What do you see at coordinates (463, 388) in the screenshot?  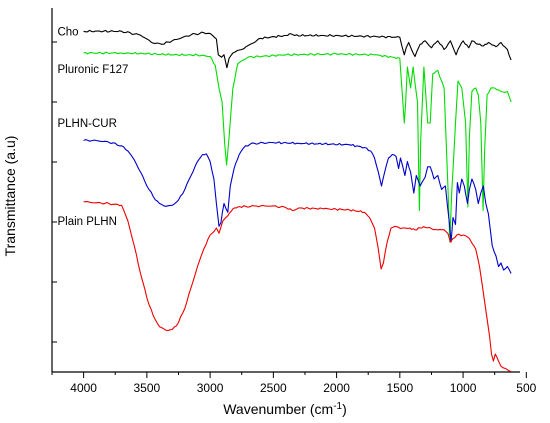 I see `x-tick-label-1000: 1000` at bounding box center [463, 388].